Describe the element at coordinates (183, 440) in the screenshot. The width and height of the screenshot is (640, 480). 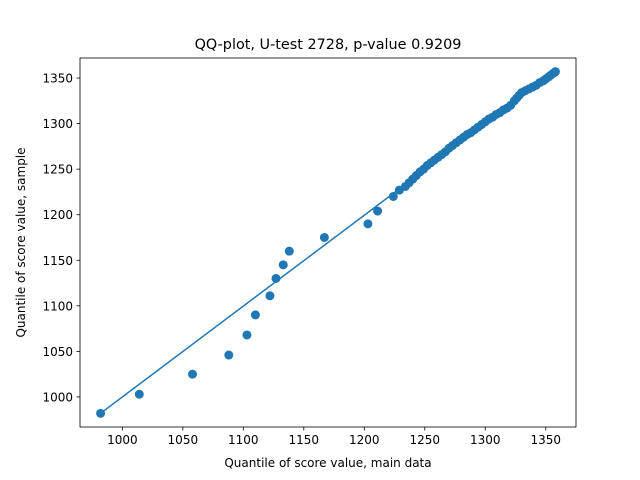
I see `x-tick-label: 1050` at that location.